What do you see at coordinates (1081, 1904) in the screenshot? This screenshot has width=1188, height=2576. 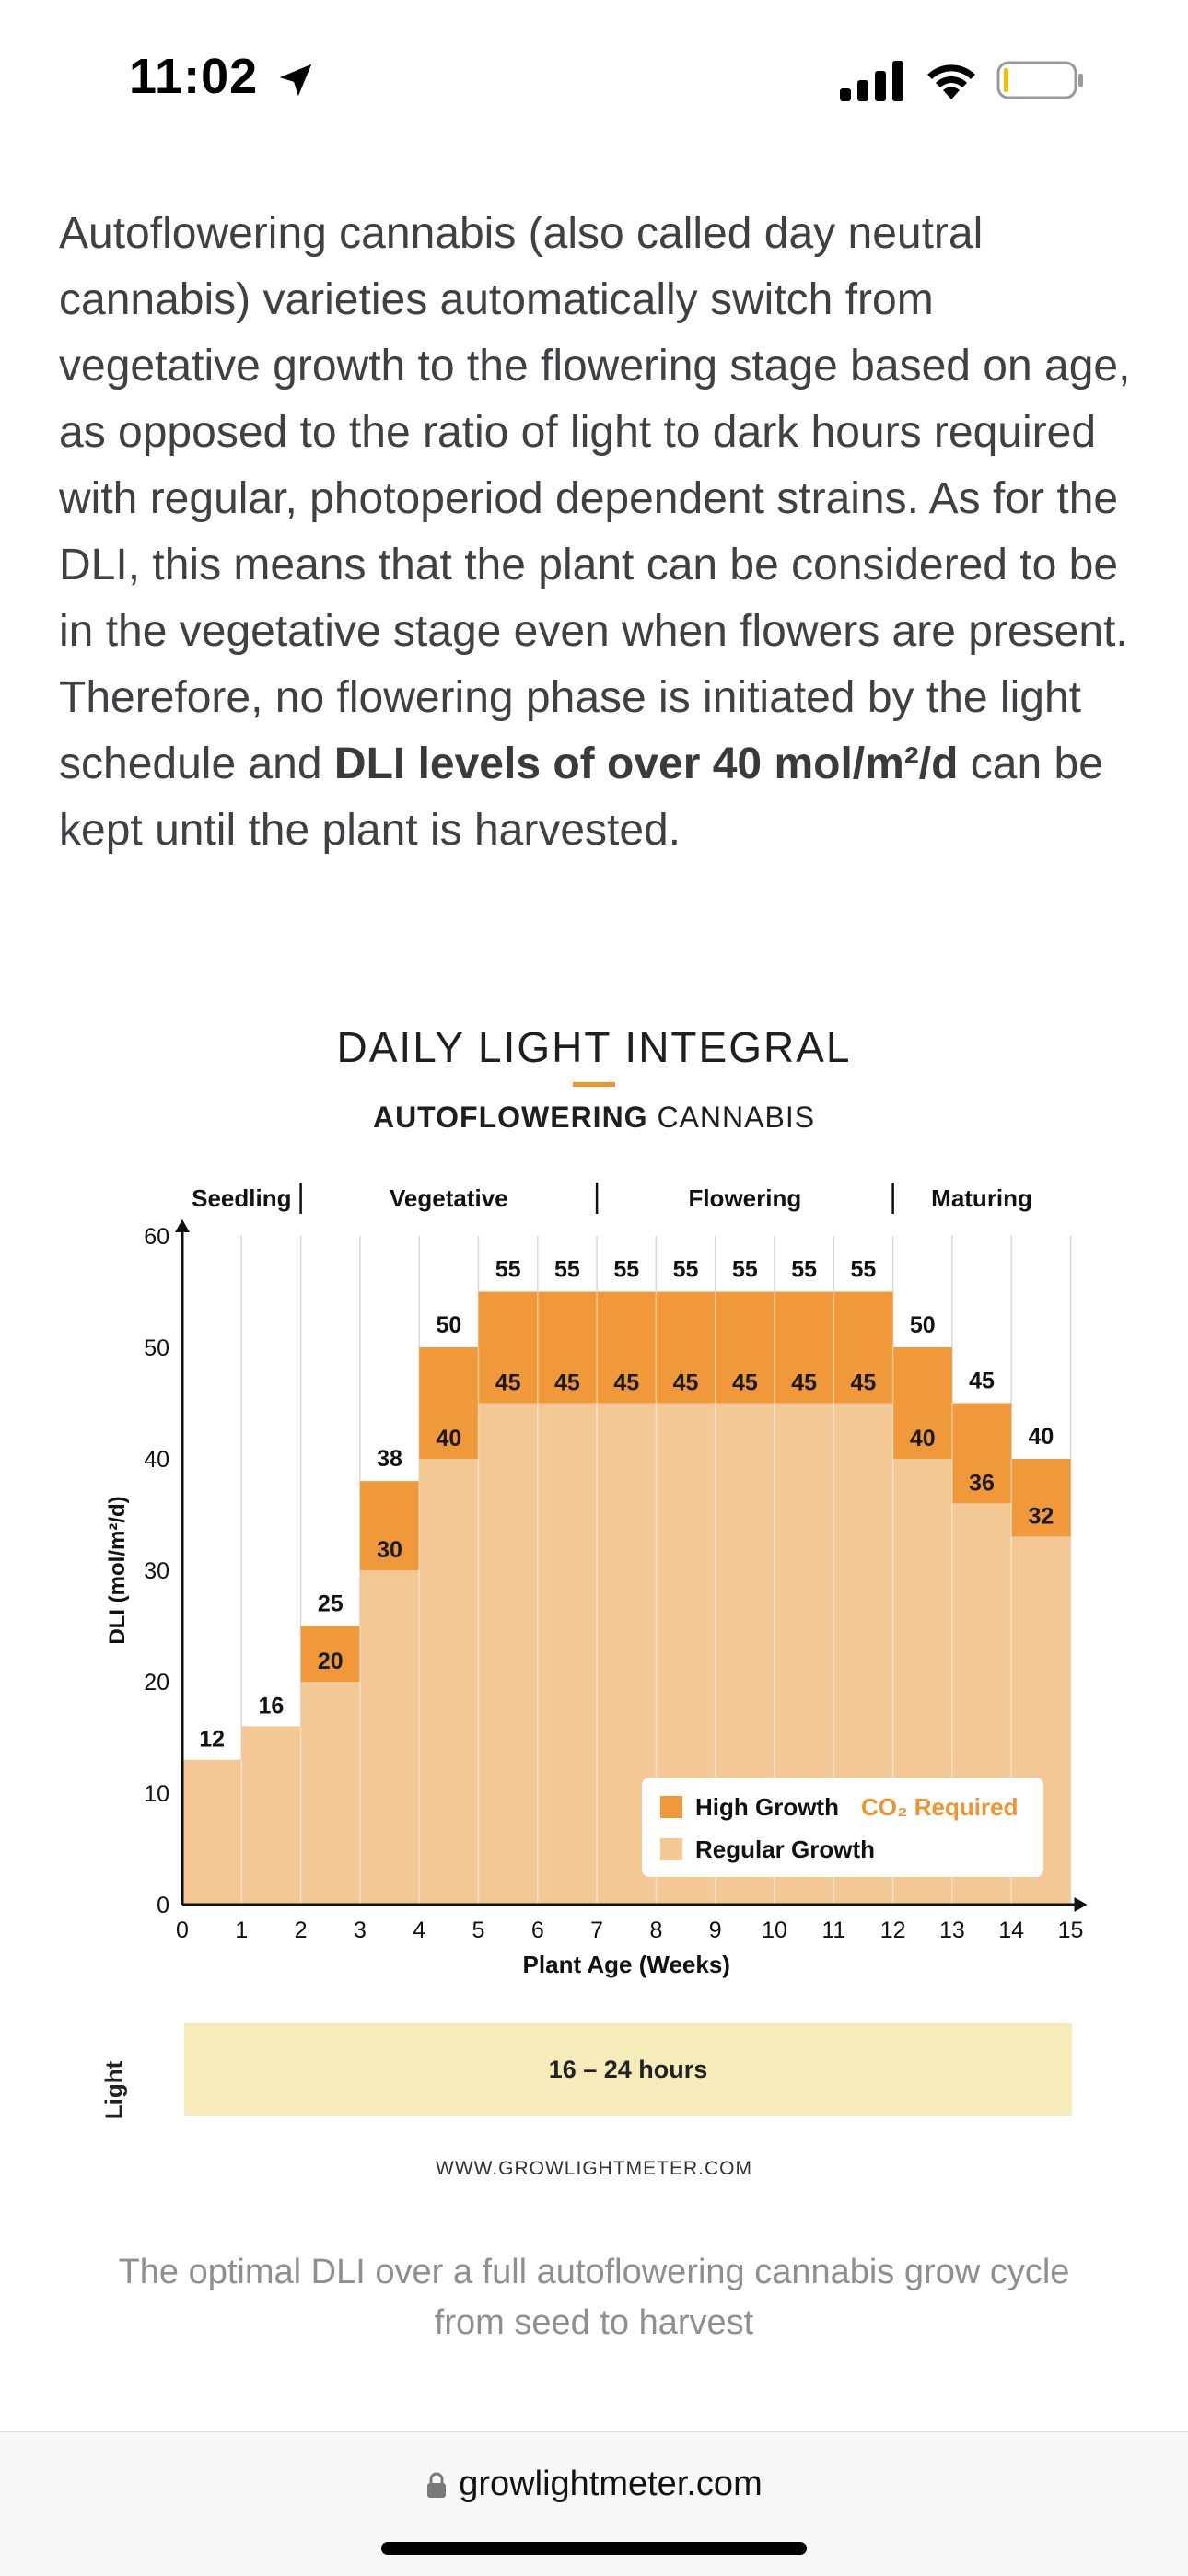 I see `x-axis-arrow` at bounding box center [1081, 1904].